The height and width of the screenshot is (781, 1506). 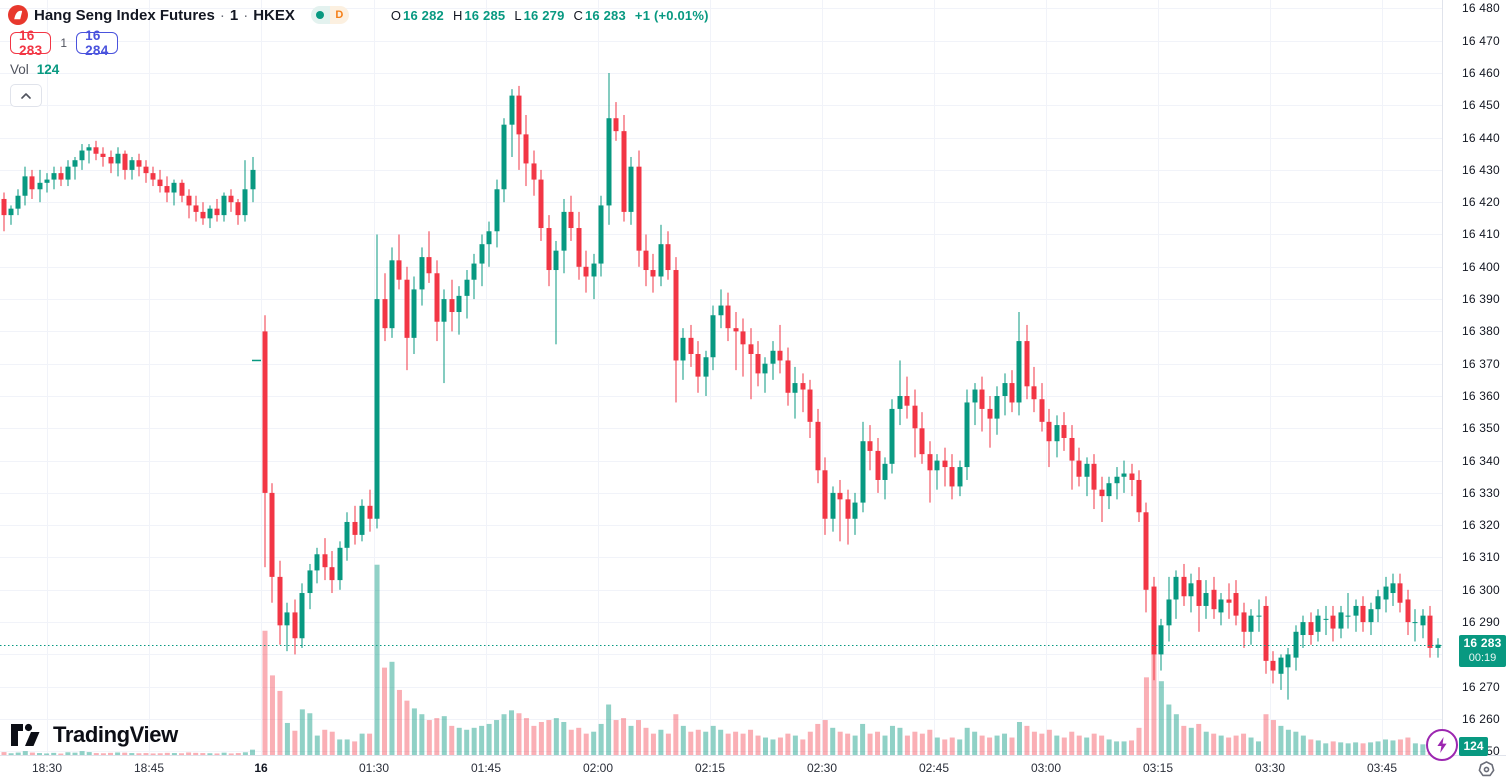 What do you see at coordinates (97, 43) in the screenshot?
I see `ask-button: 16 284` at bounding box center [97, 43].